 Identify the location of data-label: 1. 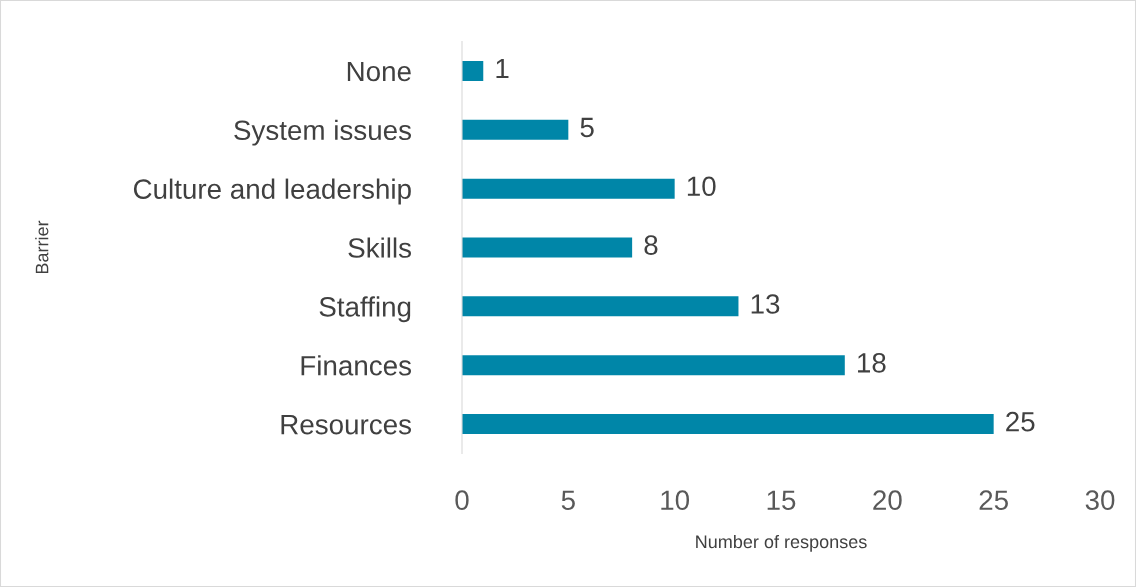
(502, 69).